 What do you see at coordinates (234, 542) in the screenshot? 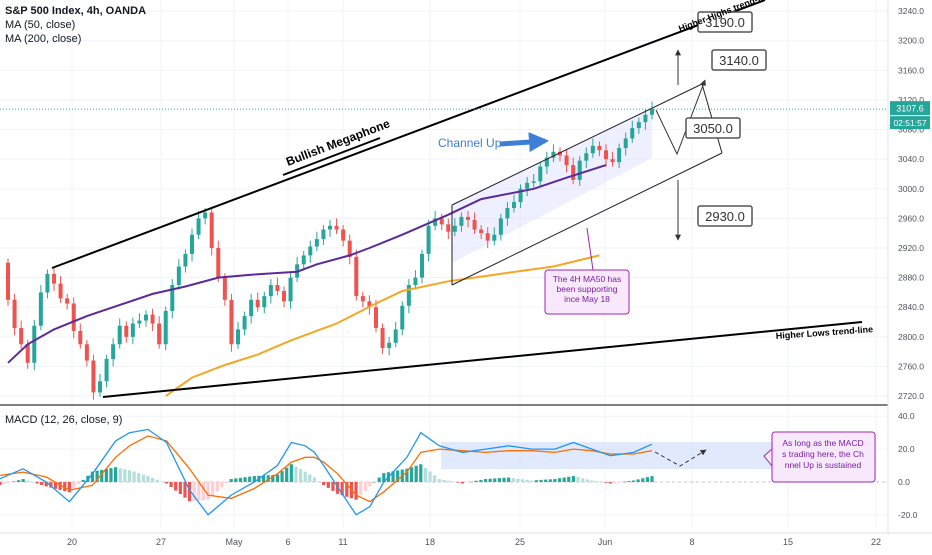
I see `time-tick-2: May` at bounding box center [234, 542].